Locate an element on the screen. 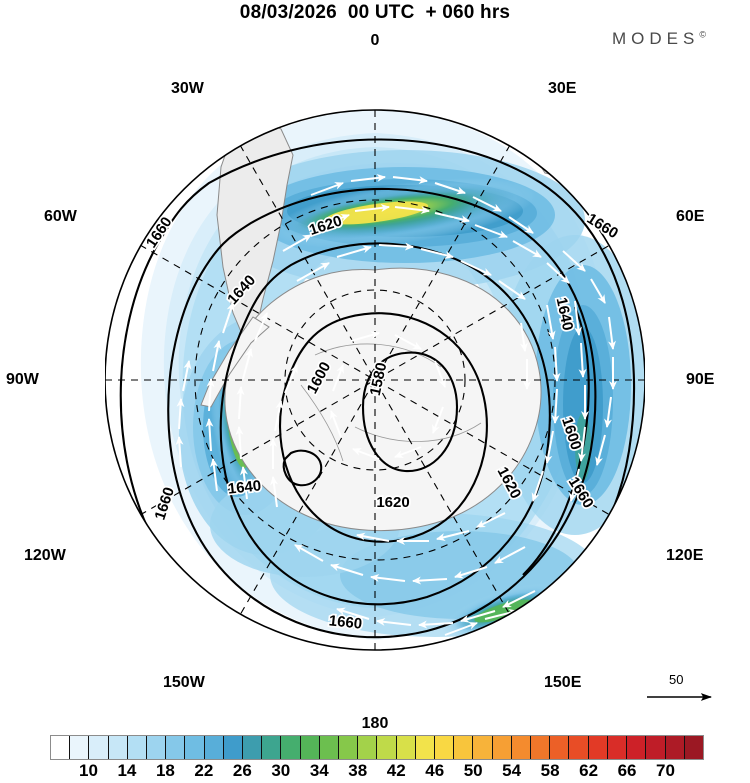 Image resolution: width=750 pixels, height=783 pixels. lon-label-0: 0 is located at coordinates (375, 40).